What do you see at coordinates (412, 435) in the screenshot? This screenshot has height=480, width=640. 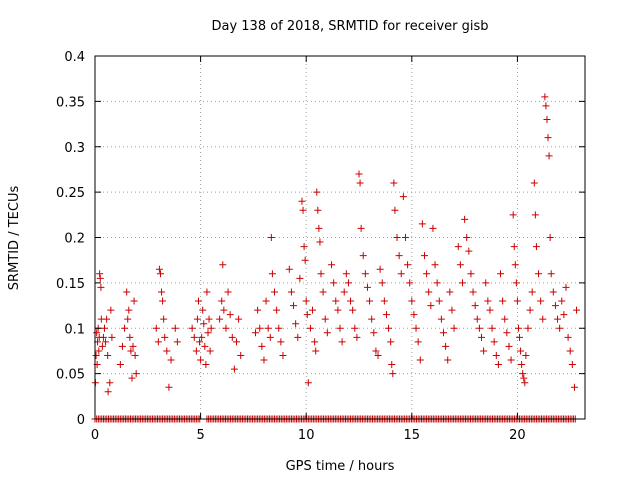 I see `x-tick-label: 15` at bounding box center [412, 435].